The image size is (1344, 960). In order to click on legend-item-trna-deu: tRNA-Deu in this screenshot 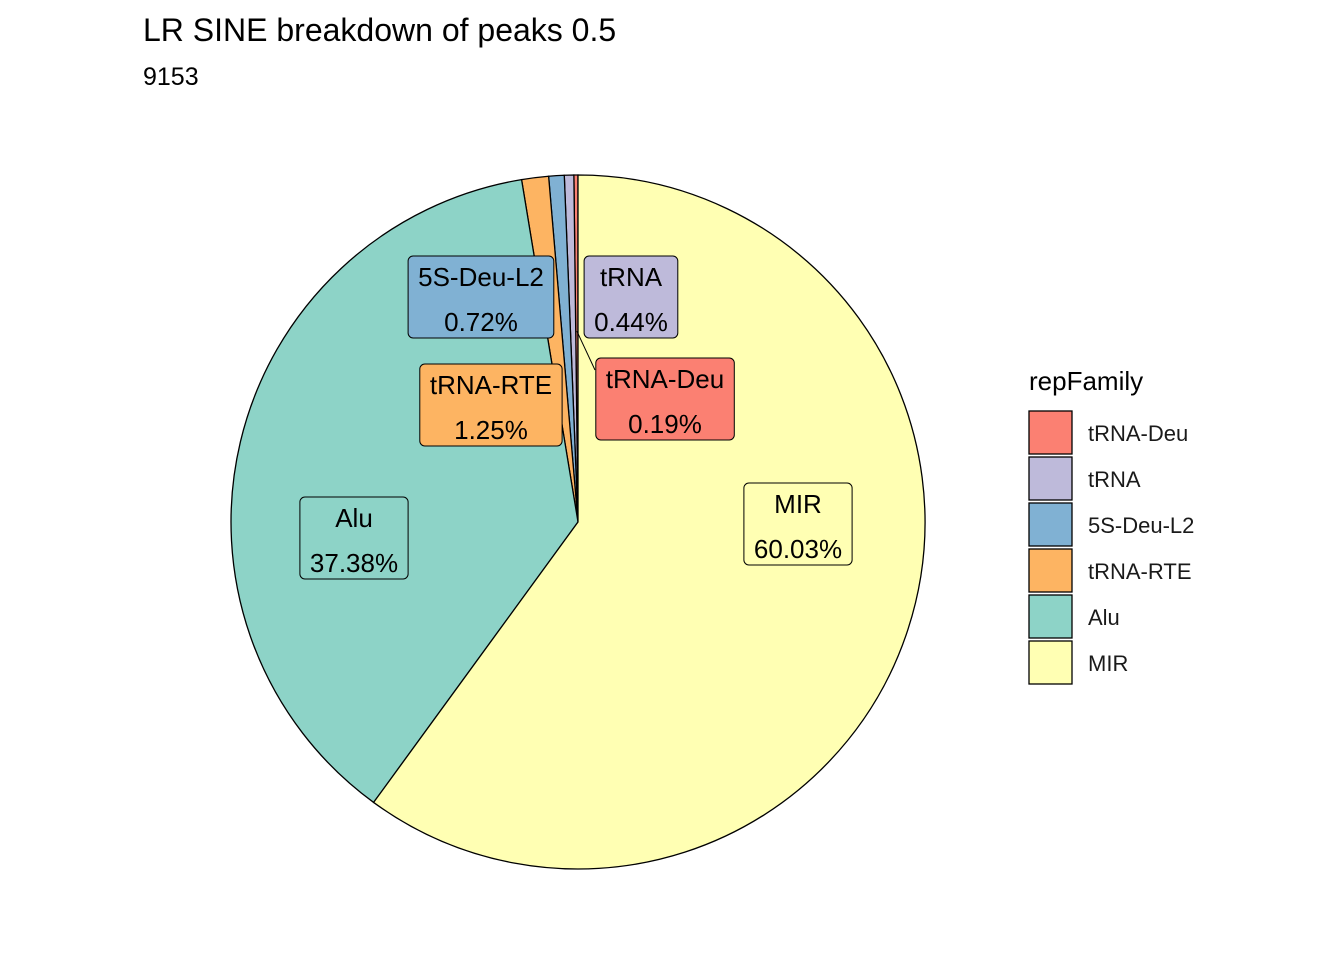, I will do `click(1108, 432)`.